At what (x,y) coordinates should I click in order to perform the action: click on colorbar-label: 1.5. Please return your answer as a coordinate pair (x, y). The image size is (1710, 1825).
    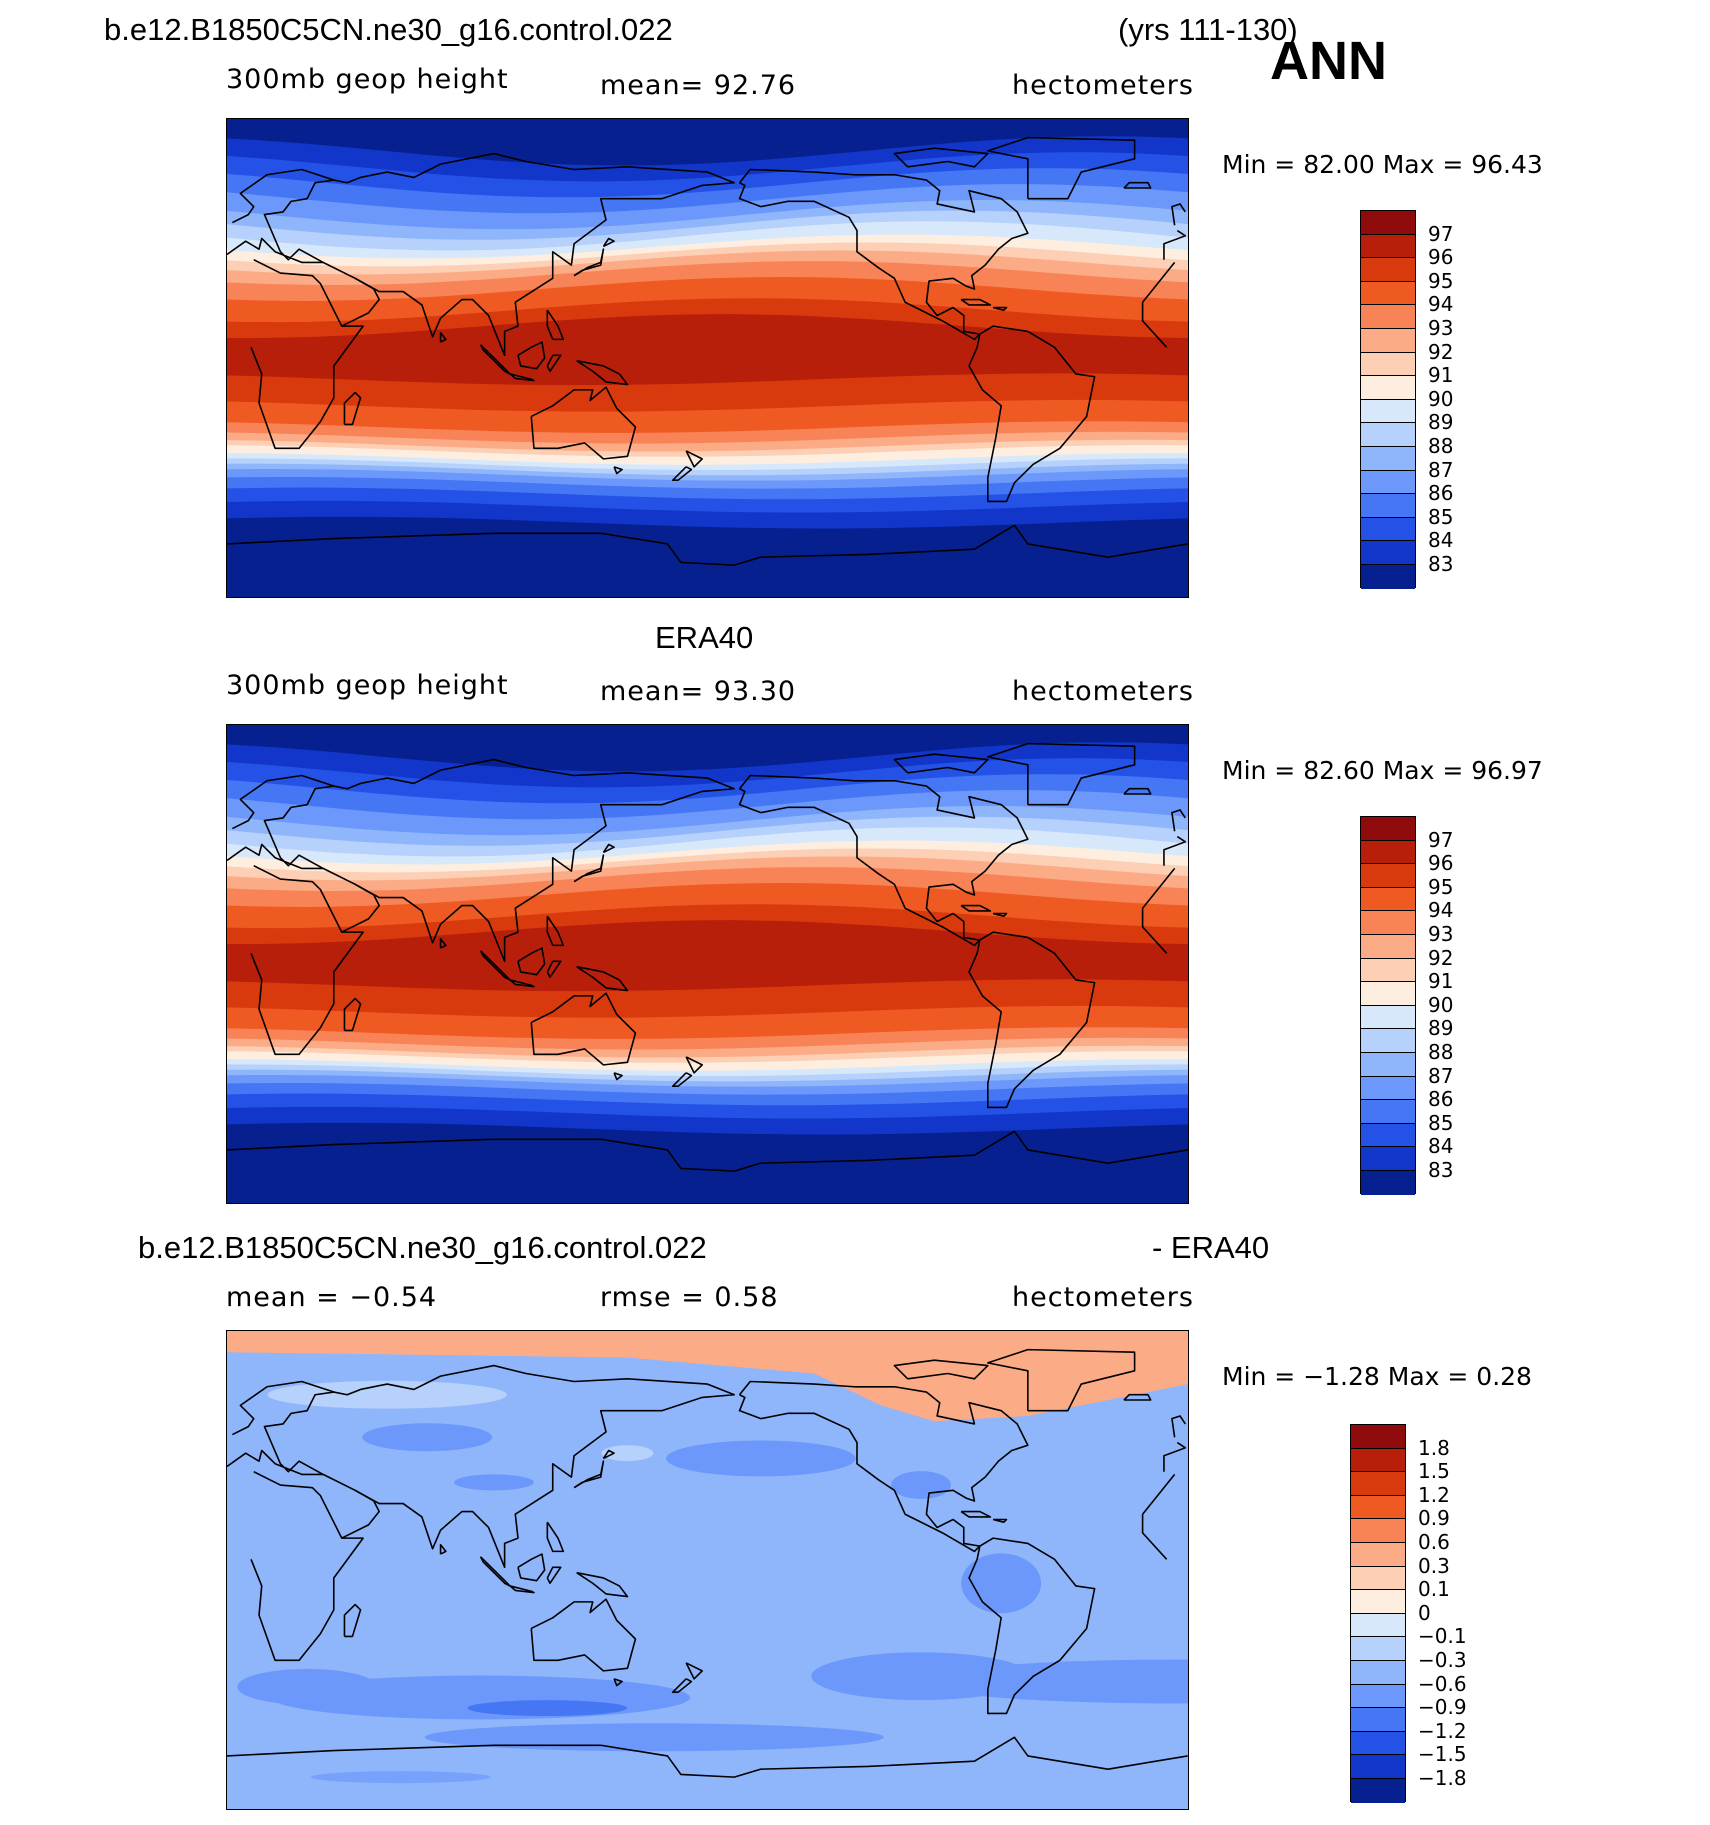
    Looking at the image, I should click on (1434, 1471).